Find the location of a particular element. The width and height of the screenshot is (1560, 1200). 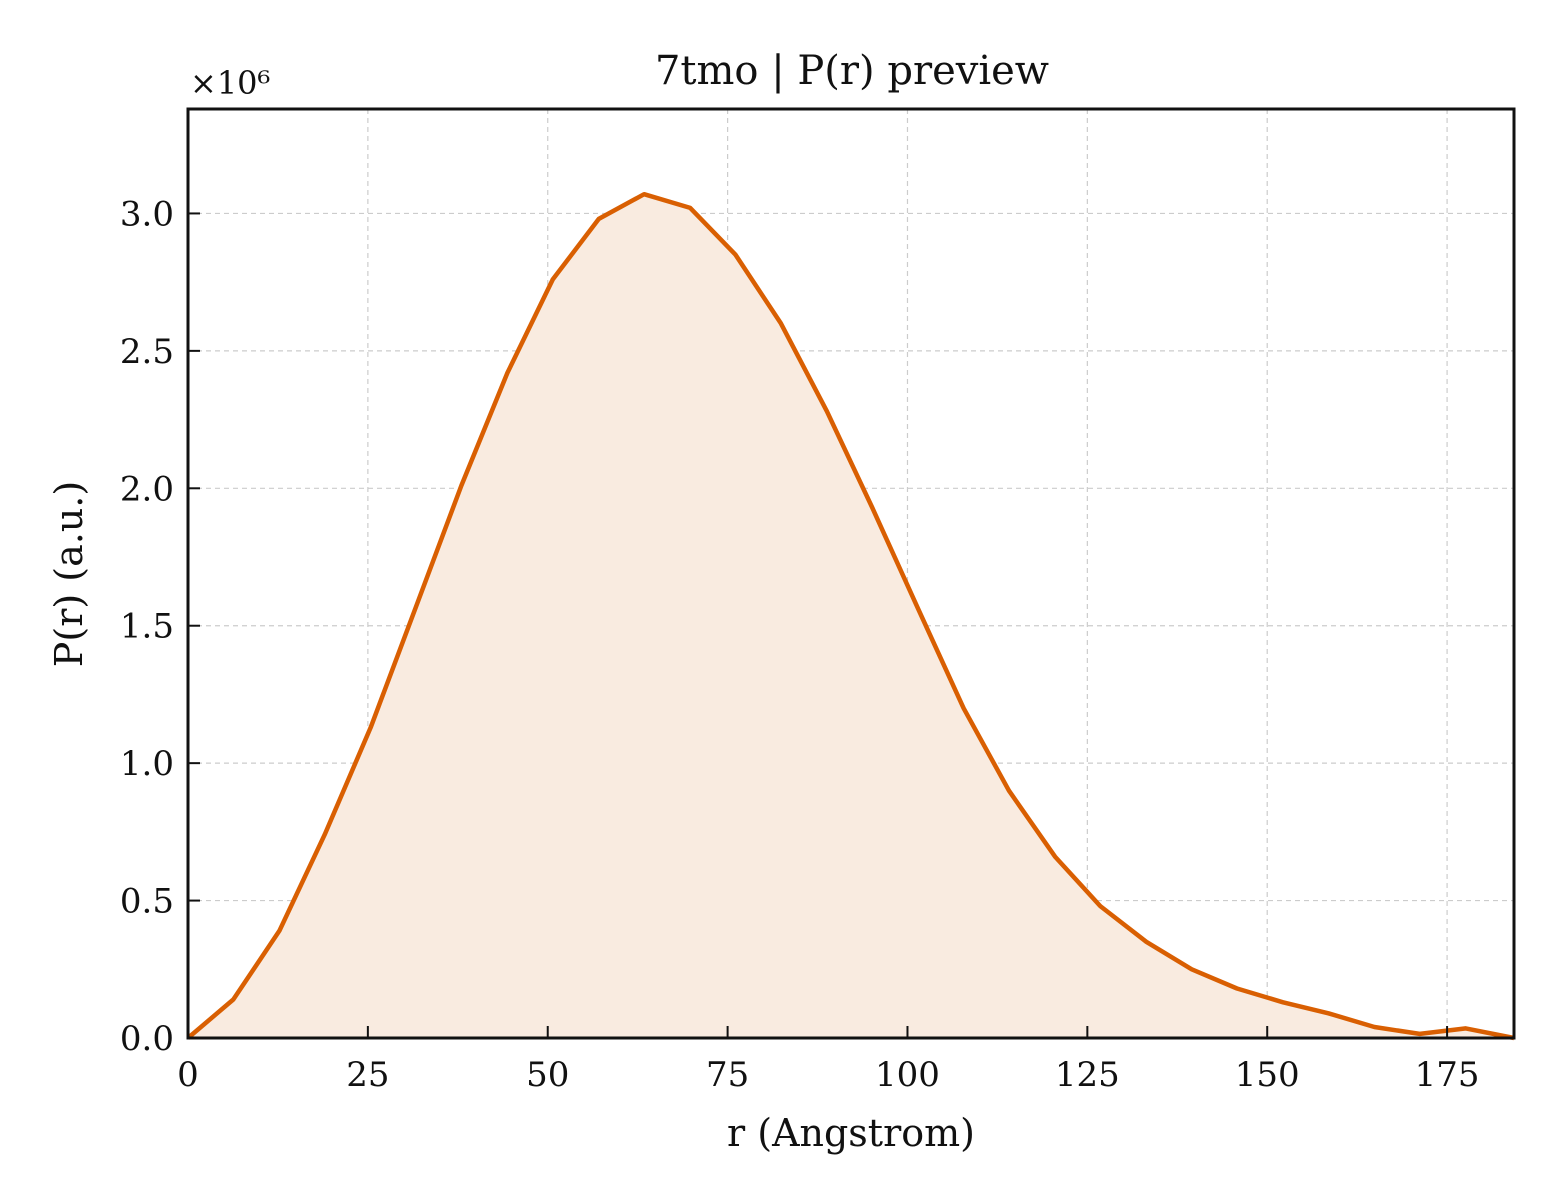

y-tick-label: 0.0 is located at coordinates (147, 1039).